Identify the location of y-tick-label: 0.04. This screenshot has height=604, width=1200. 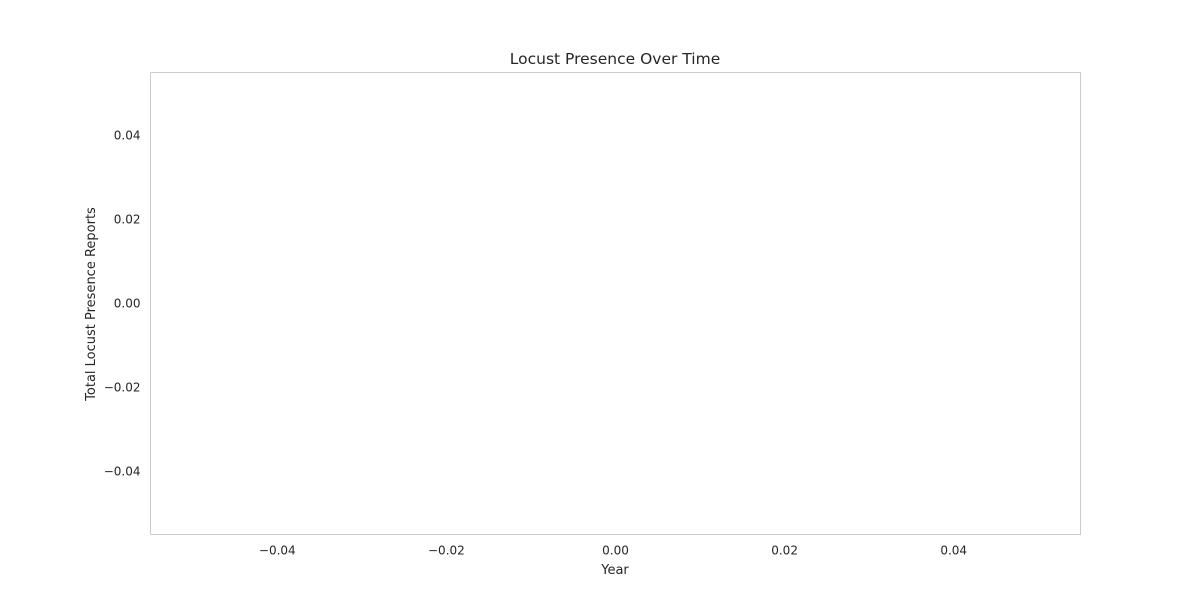
(127, 136).